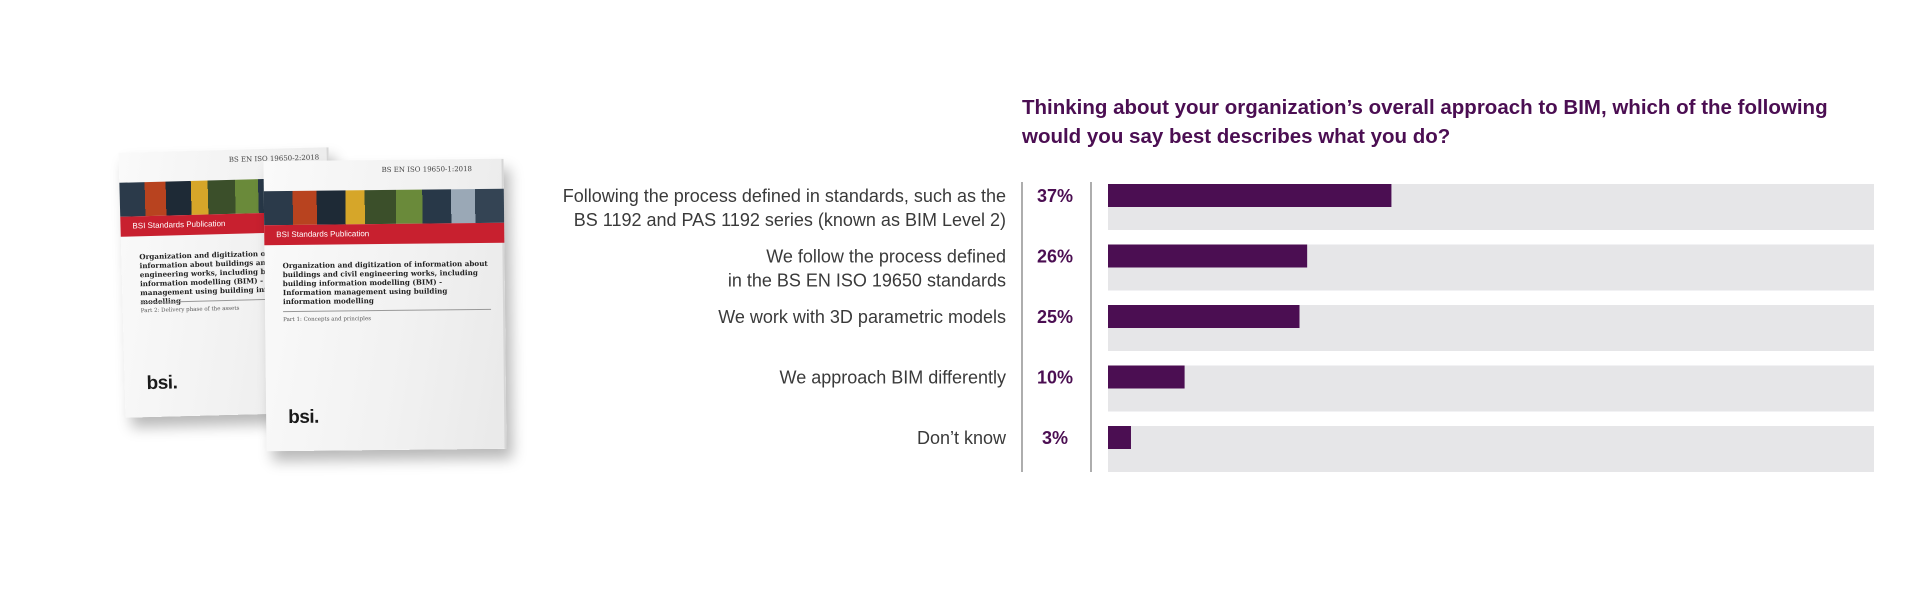 This screenshot has height=600, width=1920. What do you see at coordinates (867, 281) in the screenshot?
I see `category-label-line: in the BS EN ISO 19650 standards` at bounding box center [867, 281].